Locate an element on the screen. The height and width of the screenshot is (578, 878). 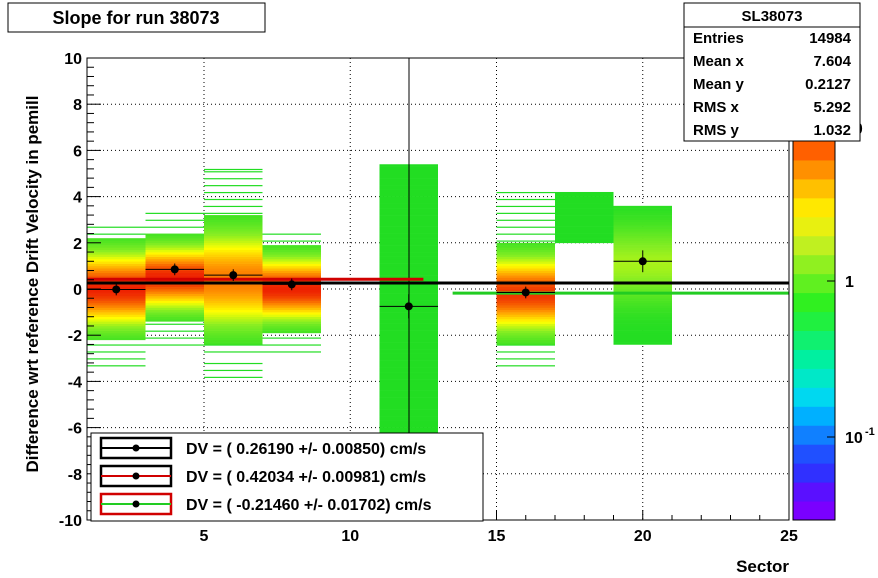
x-tick-label: 15 is located at coordinates (497, 536).